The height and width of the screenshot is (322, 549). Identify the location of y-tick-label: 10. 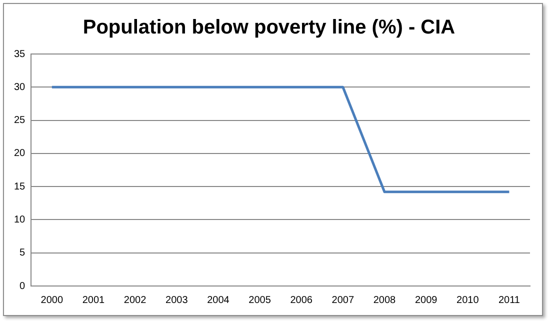
(20, 220).